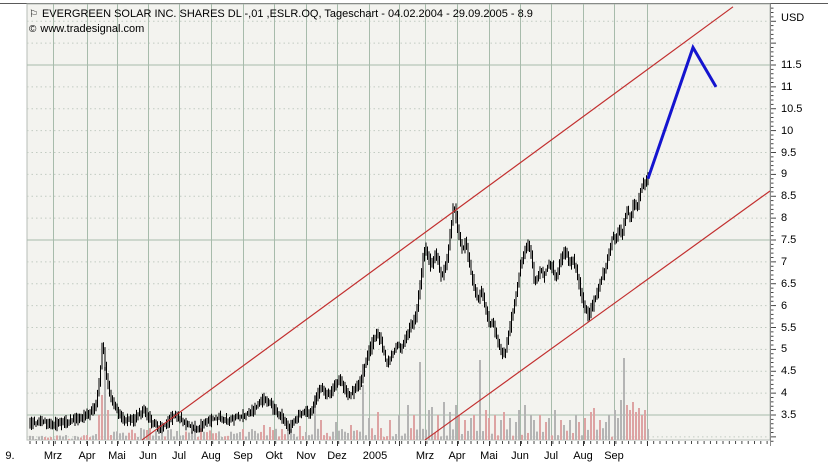  I want to click on x-axis-label: Sep, so click(243, 456).